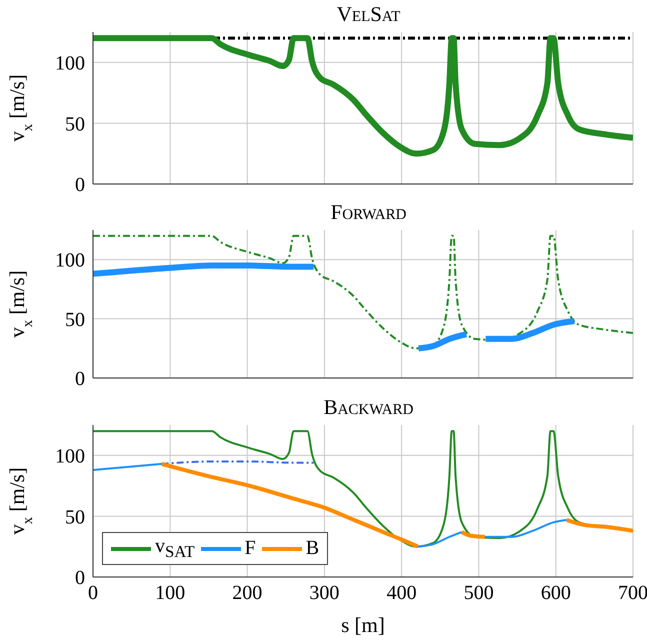 The height and width of the screenshot is (641, 647). I want to click on chart-title: Forward, so click(369, 212).